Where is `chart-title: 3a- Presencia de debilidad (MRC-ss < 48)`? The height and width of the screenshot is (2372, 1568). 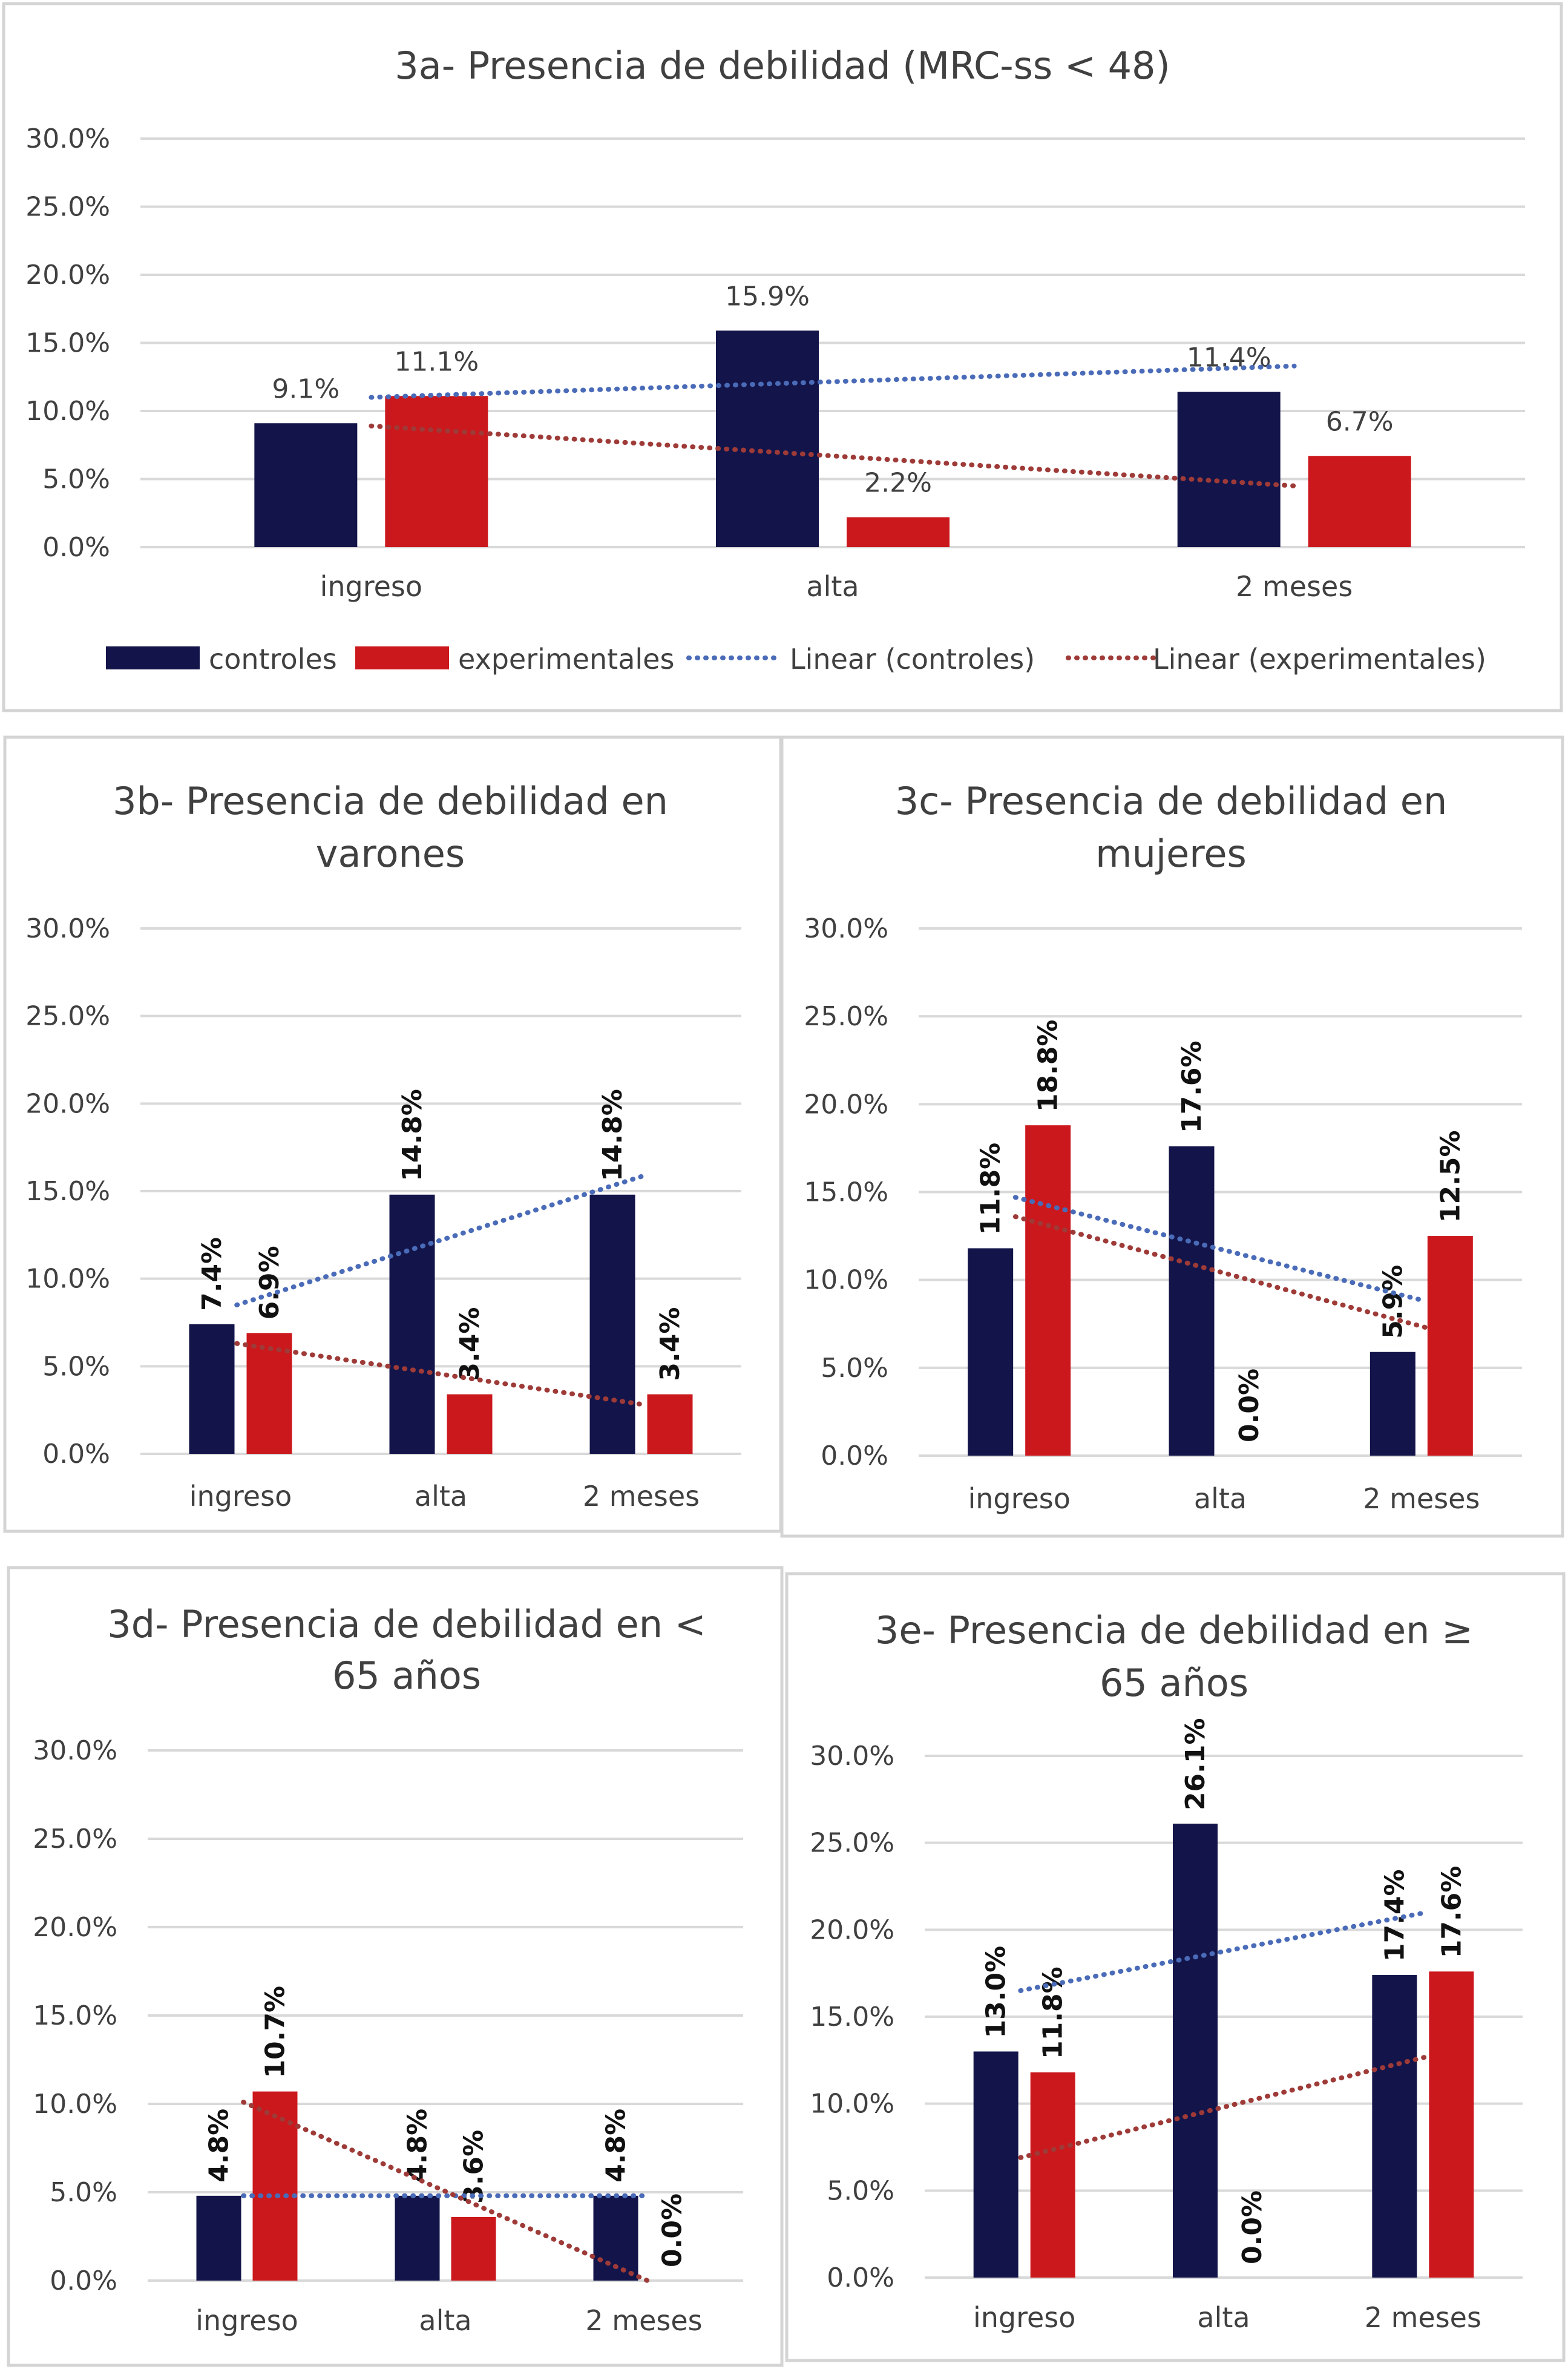 chart-title: 3a- Presencia de debilidad (MRC-ss < 48) is located at coordinates (782, 66).